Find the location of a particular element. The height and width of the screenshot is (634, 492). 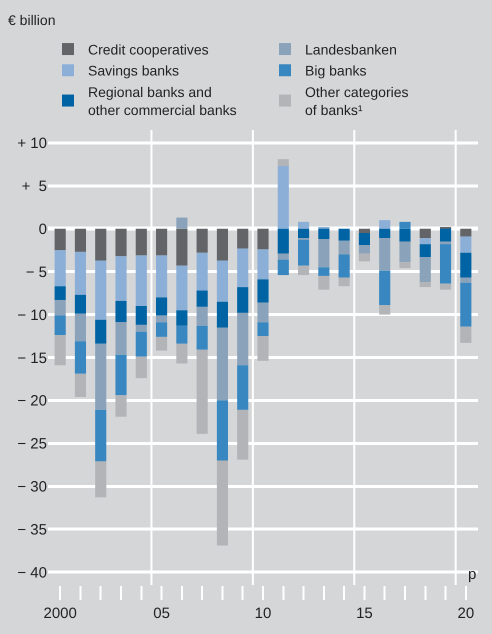

annotation: p is located at coordinates (472, 574).